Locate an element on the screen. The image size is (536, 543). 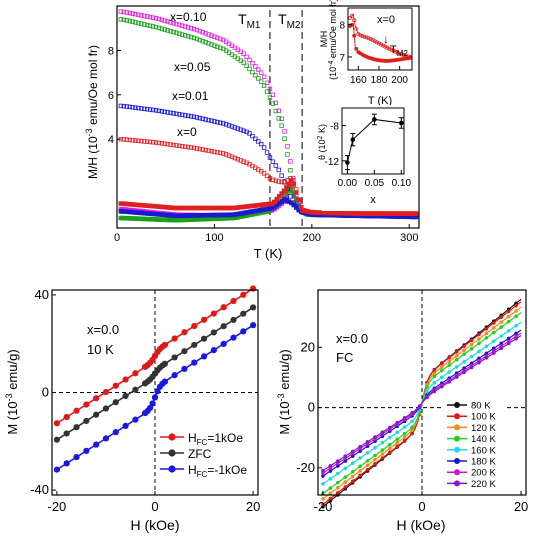
mhfc-ytick-label: 0 is located at coordinates (311, 407).